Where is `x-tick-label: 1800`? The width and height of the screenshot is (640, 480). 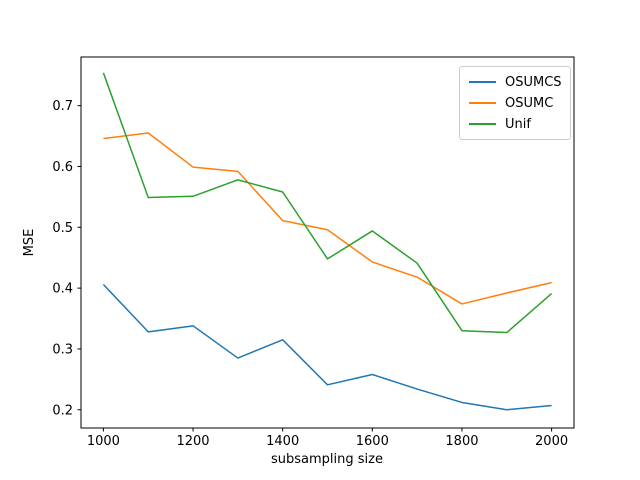 x-tick-label: 1800 is located at coordinates (461, 441).